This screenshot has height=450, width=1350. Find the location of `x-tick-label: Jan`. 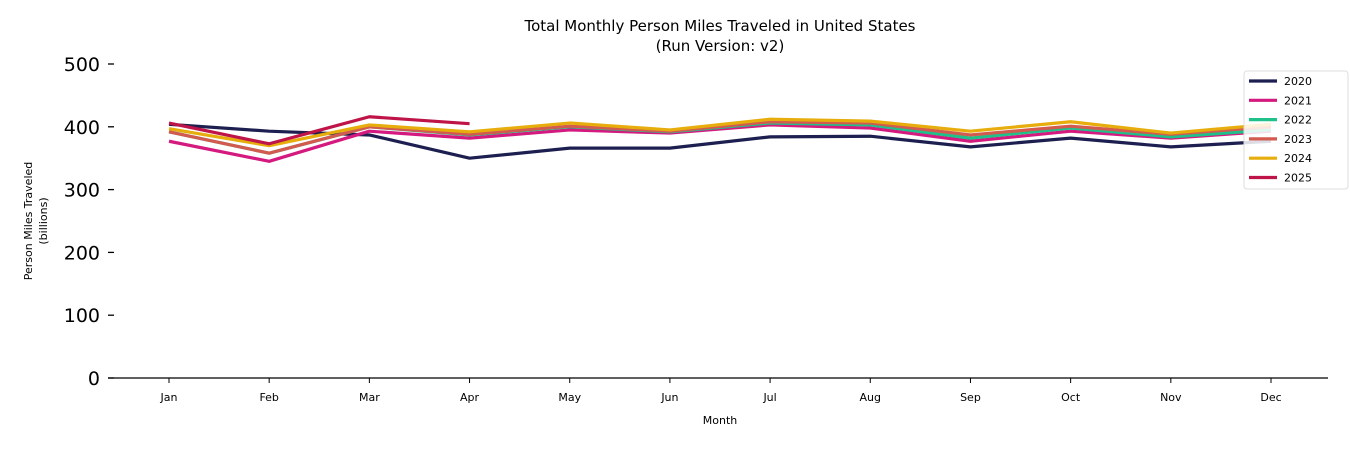

x-tick-label: Jan is located at coordinates (169, 397).